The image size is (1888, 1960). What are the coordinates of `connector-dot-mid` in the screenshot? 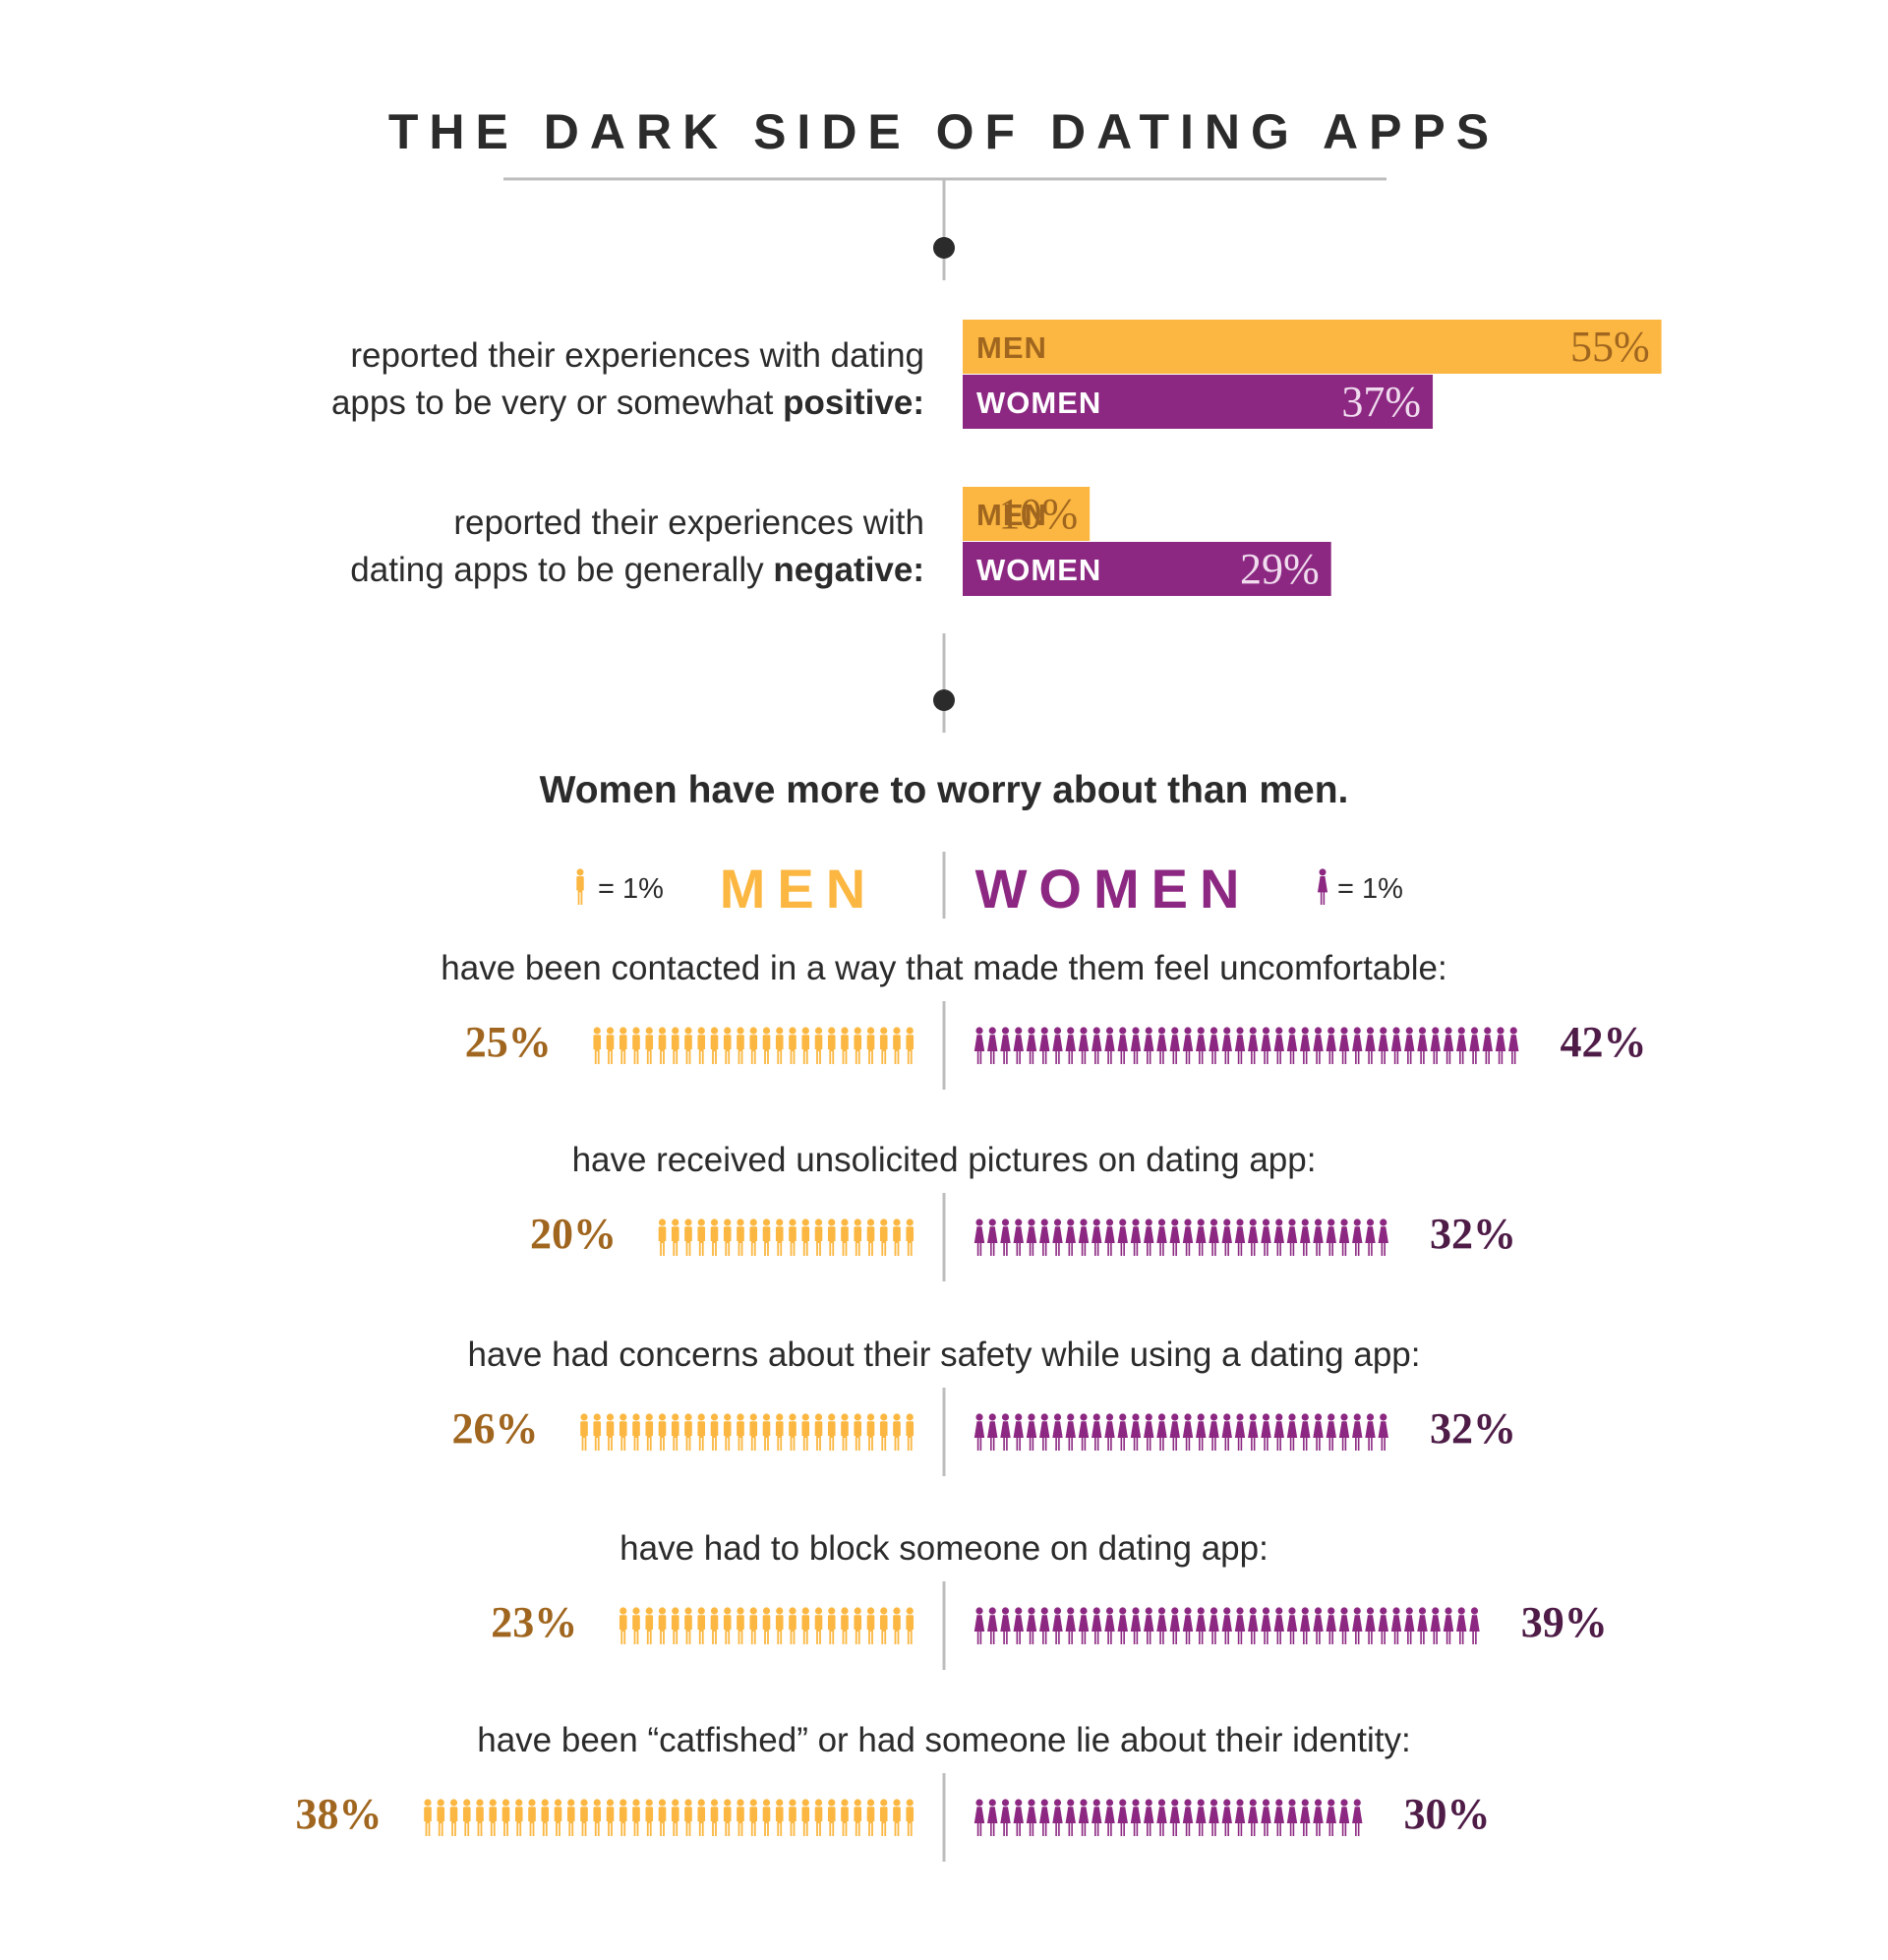 It's located at (944, 700).